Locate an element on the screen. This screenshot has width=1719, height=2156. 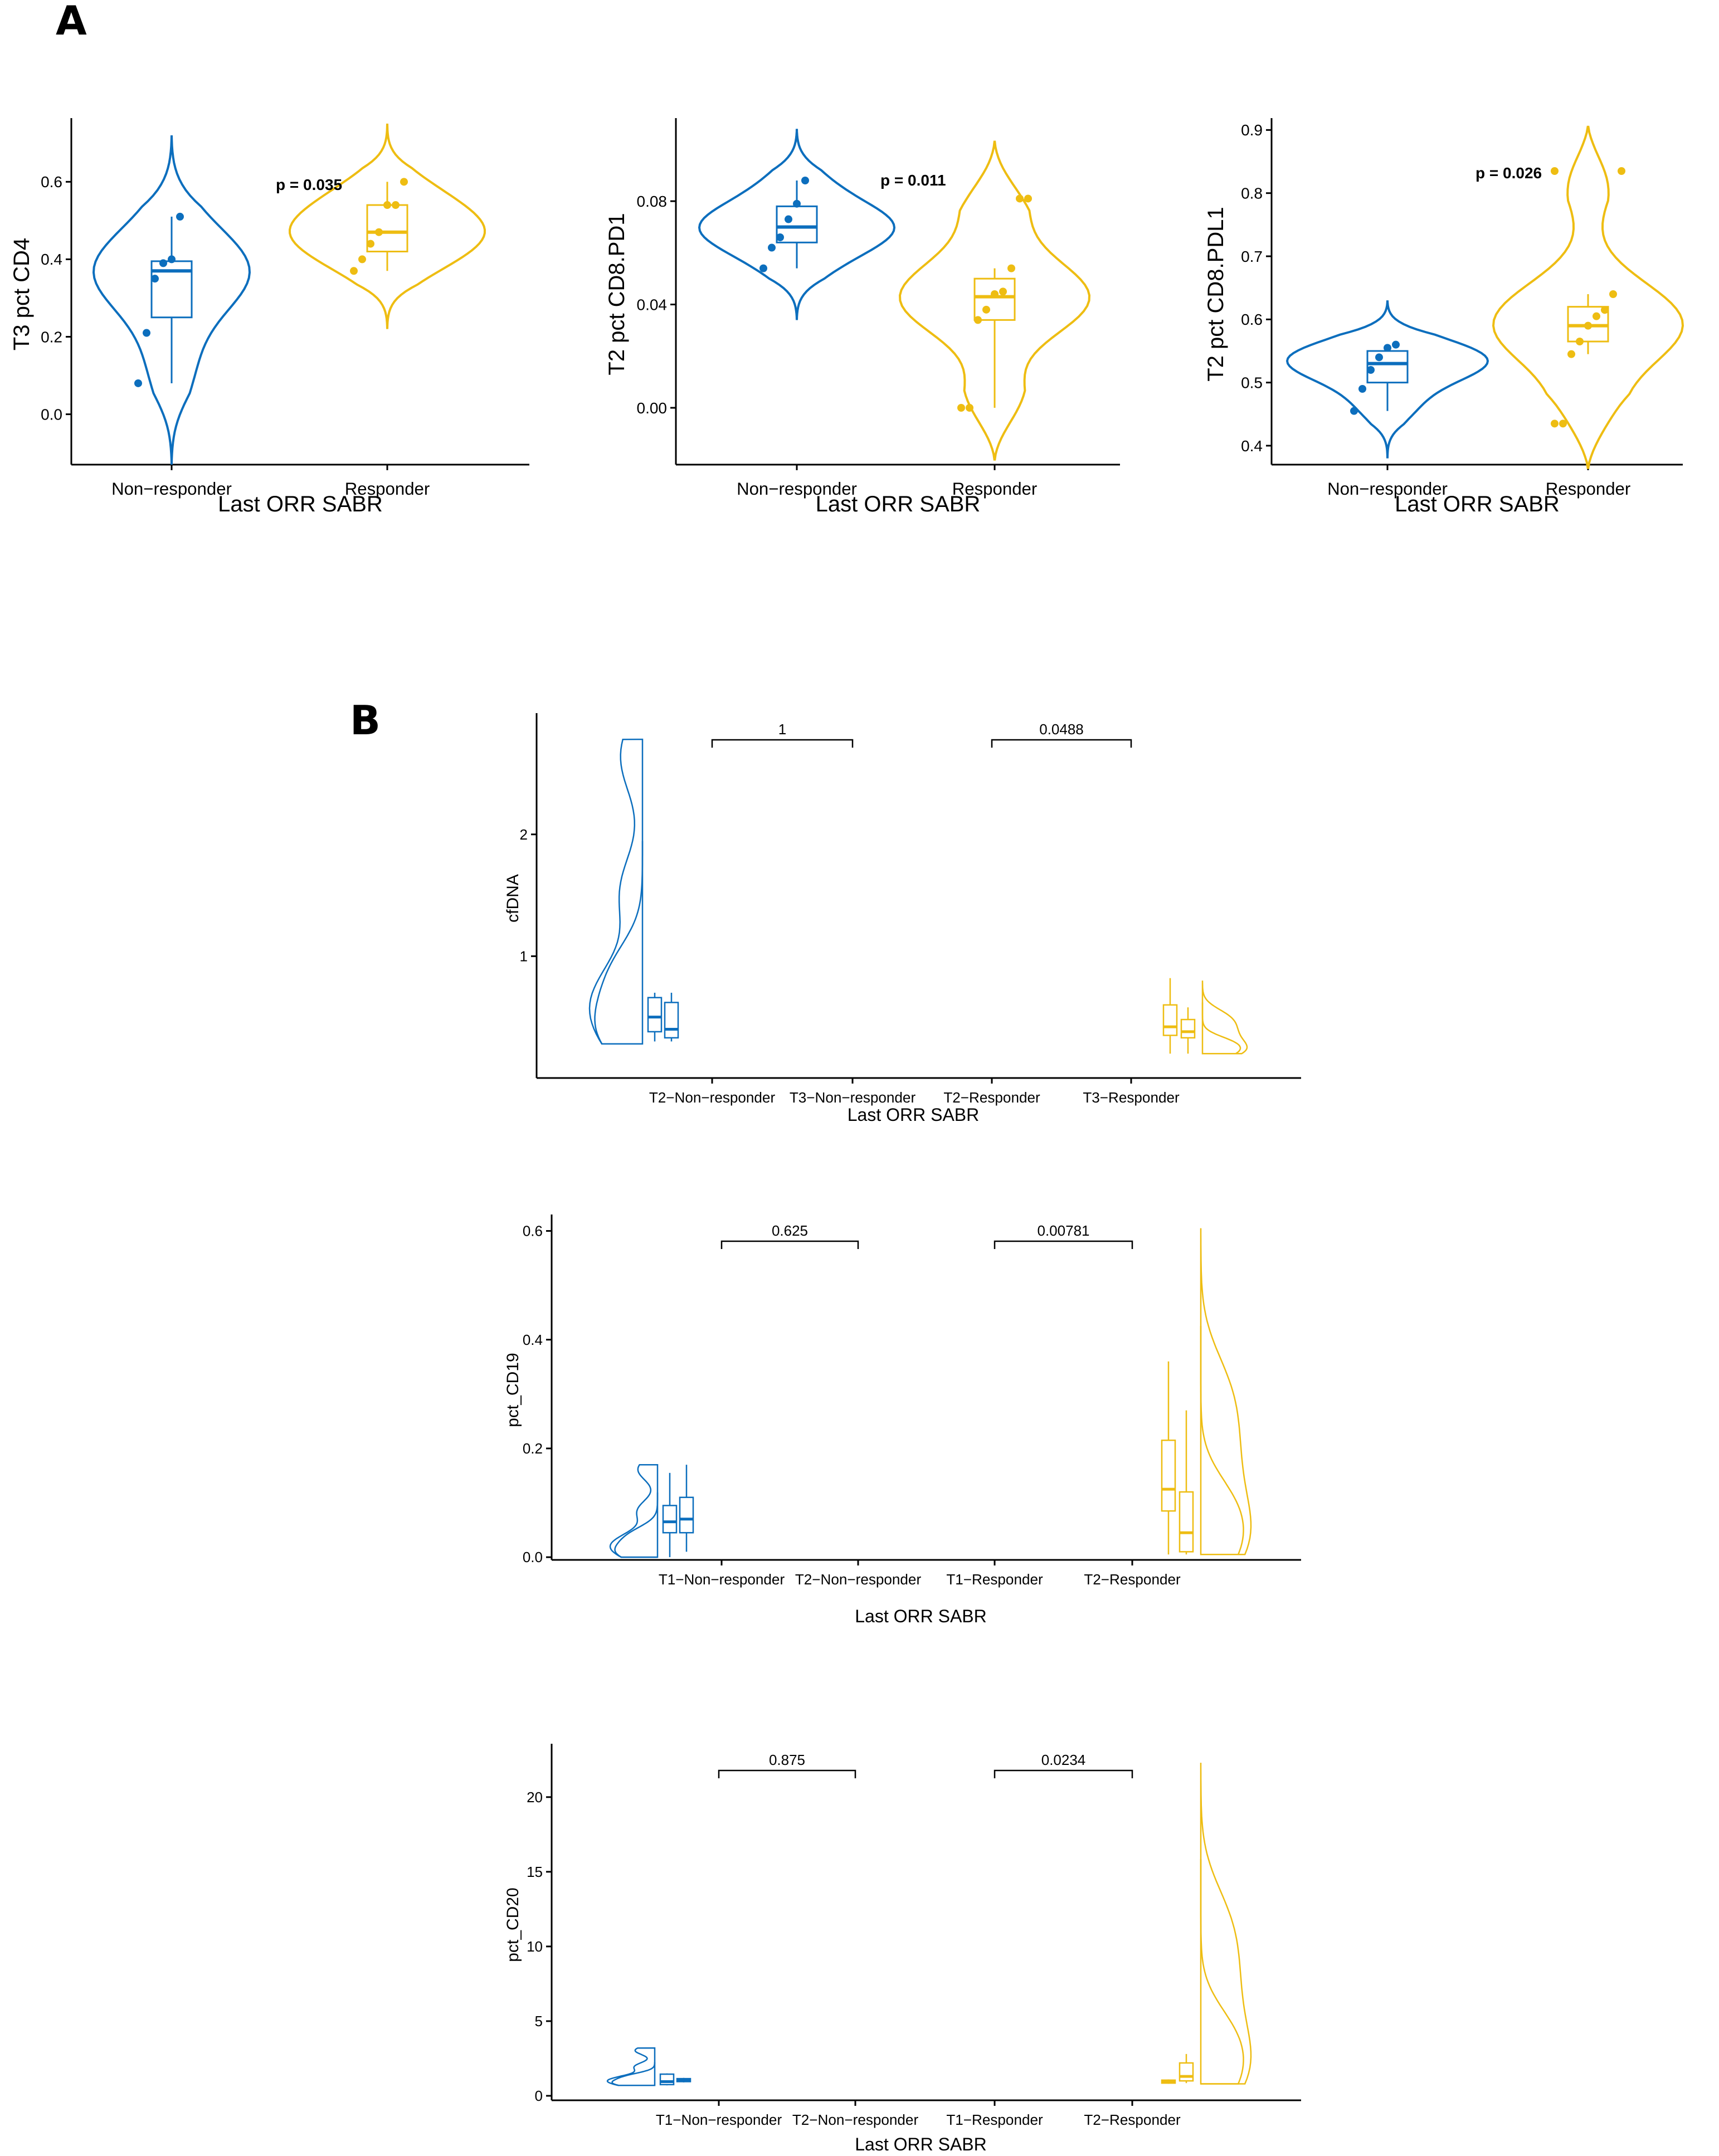
comparison-label: 0.875 is located at coordinates (787, 1760).